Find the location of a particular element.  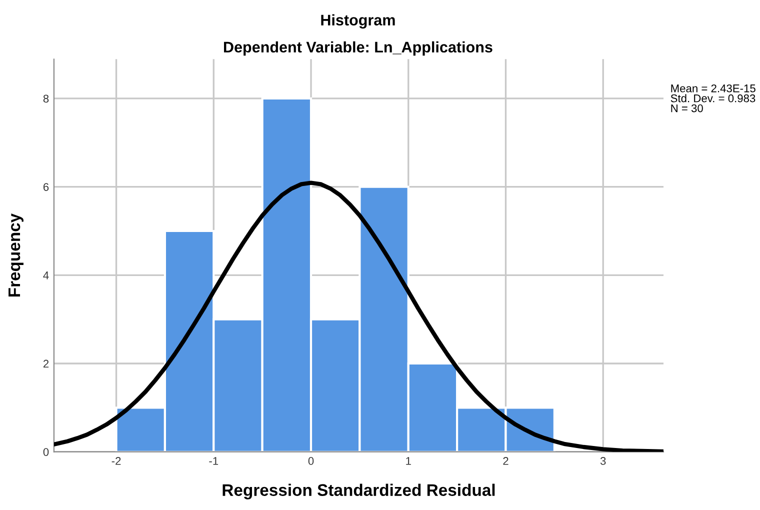

chart-title: Histogram is located at coordinates (358, 21).